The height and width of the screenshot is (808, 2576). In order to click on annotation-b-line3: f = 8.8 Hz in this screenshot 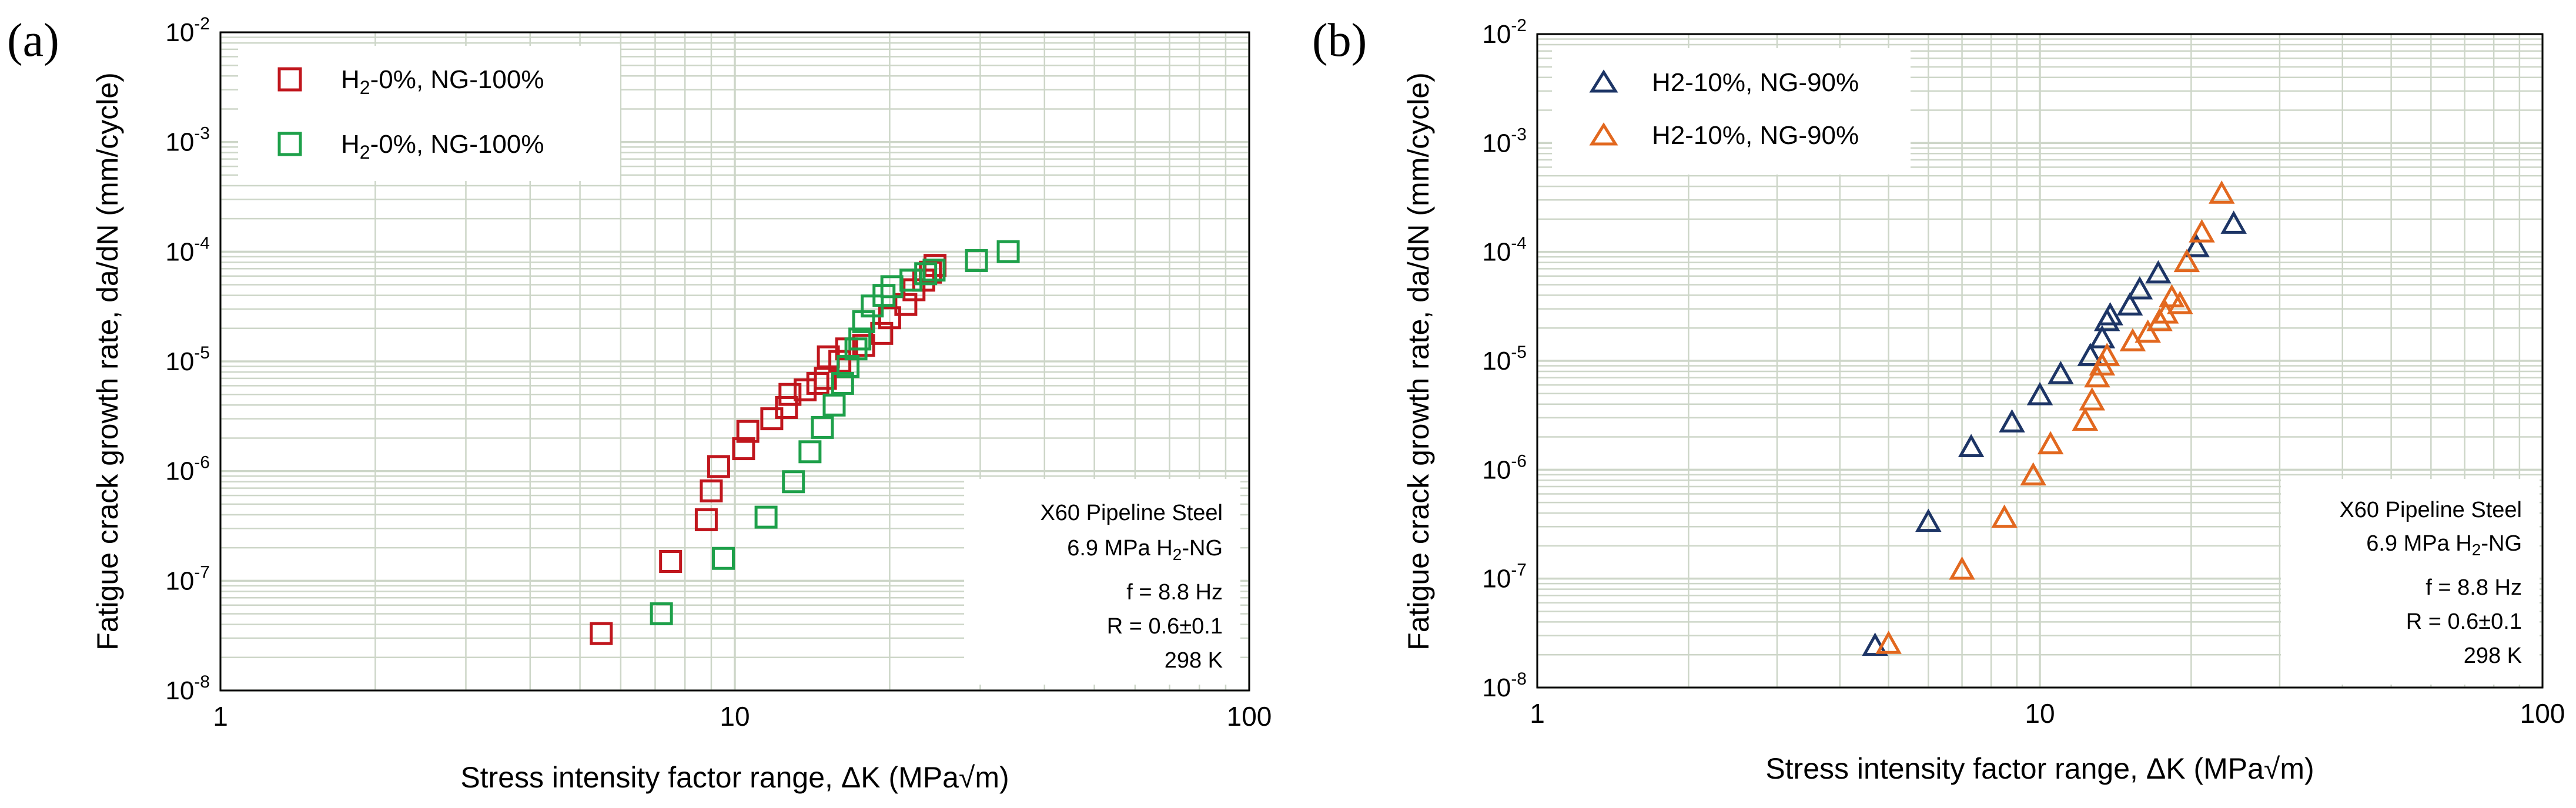, I will do `click(2474, 587)`.